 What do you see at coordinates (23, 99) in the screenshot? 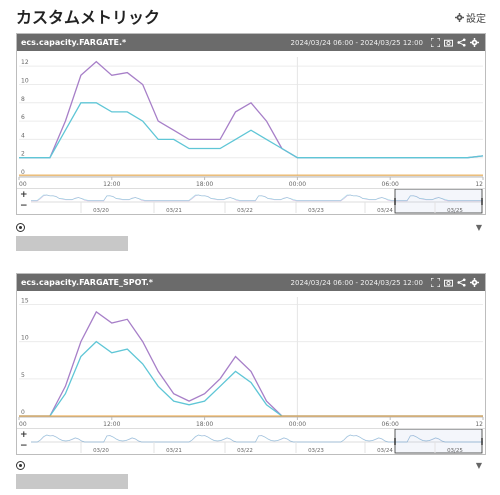
I see `y-tick-label: 8` at bounding box center [23, 99].